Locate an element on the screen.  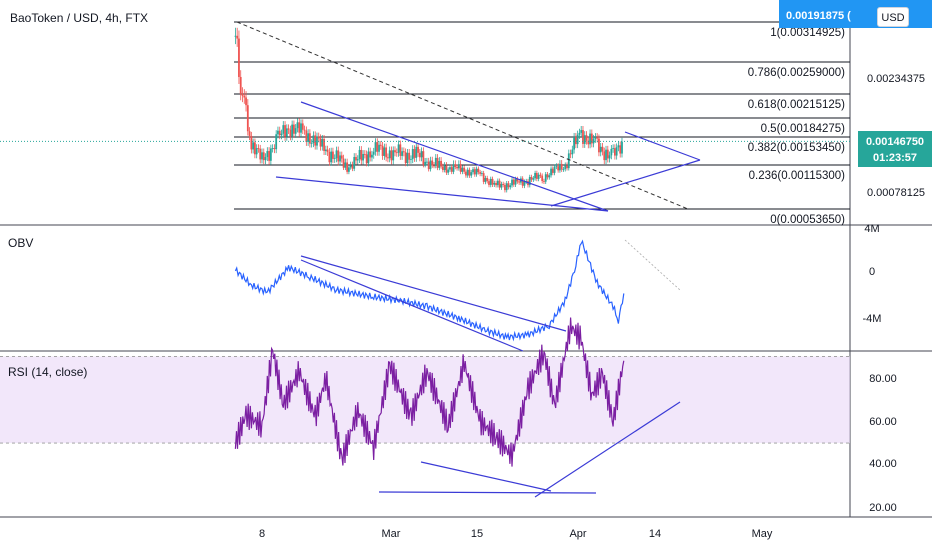
obv-tick-label: 4M is located at coordinates (871, 229).